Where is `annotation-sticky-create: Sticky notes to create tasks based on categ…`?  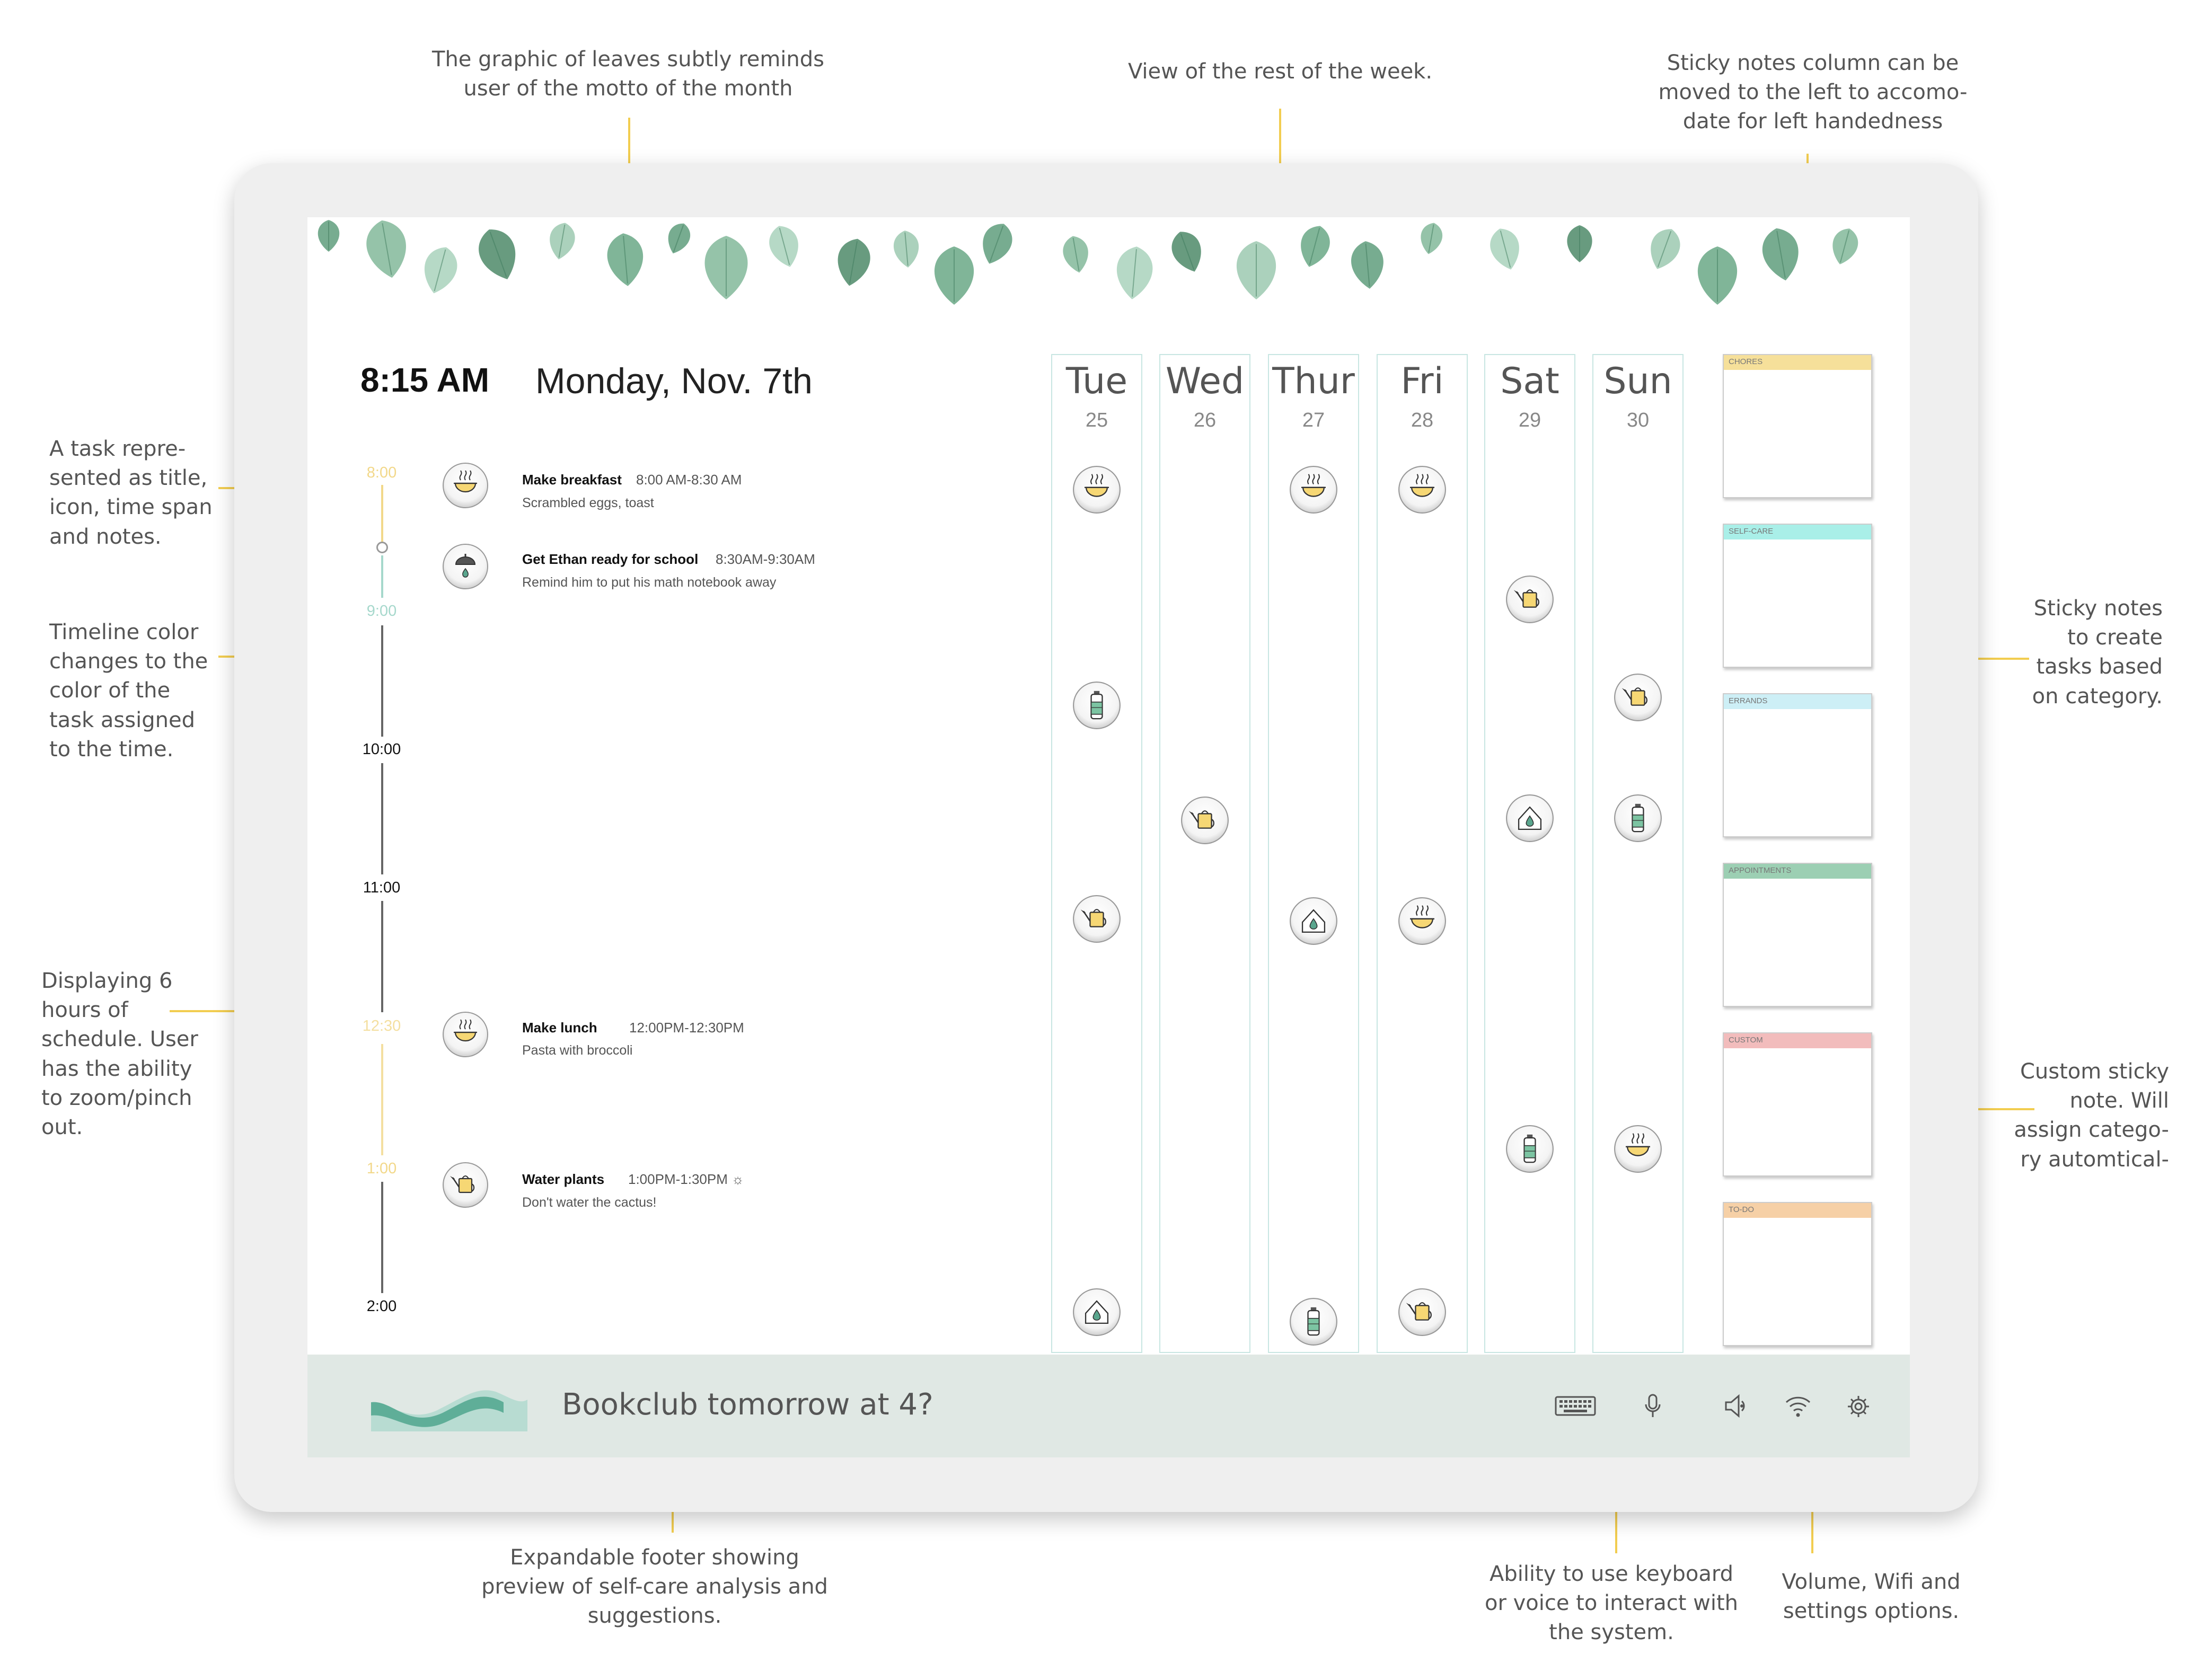 annotation-sticky-create: Sticky notes to create tasks based on categ… is located at coordinates (2097, 652).